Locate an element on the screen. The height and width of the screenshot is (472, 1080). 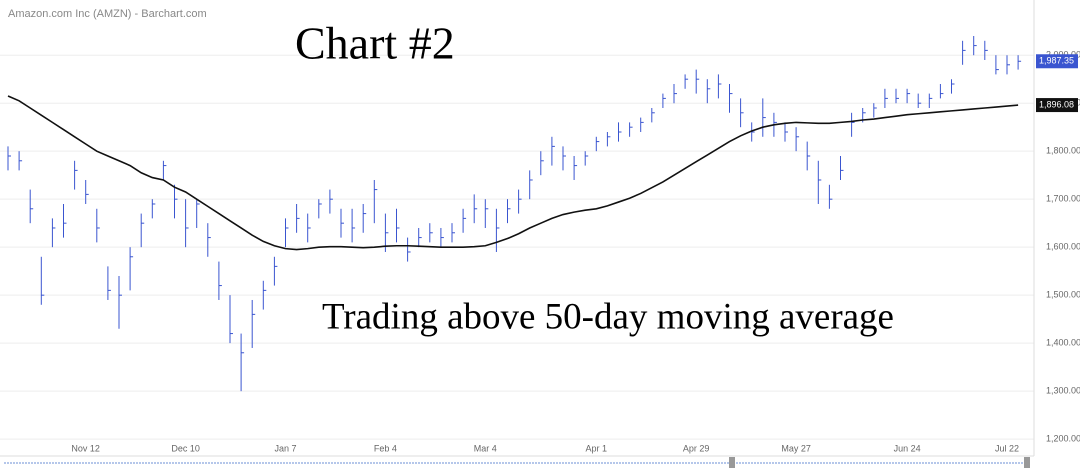
x-tick-label: Nov 12 is located at coordinates (85, 448).